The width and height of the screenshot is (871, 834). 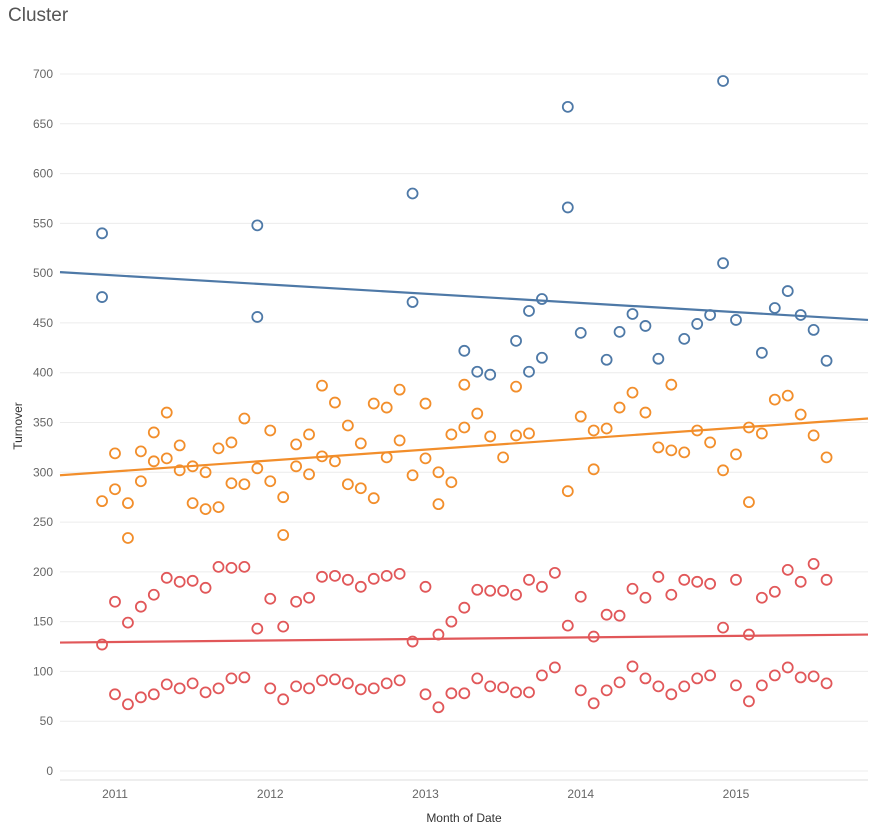 I want to click on y-axis-label: Turnover, so click(x=18, y=426).